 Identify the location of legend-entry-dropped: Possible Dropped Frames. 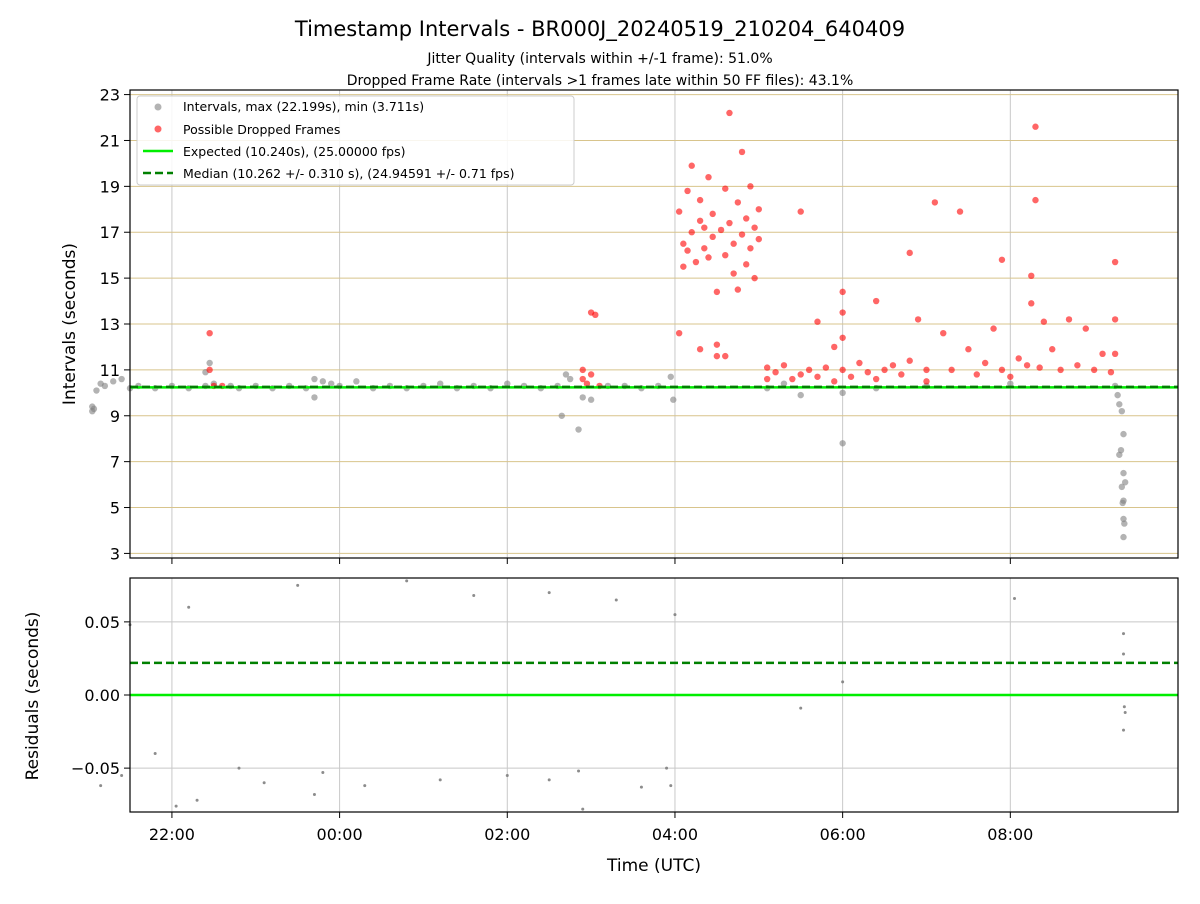
(261, 129).